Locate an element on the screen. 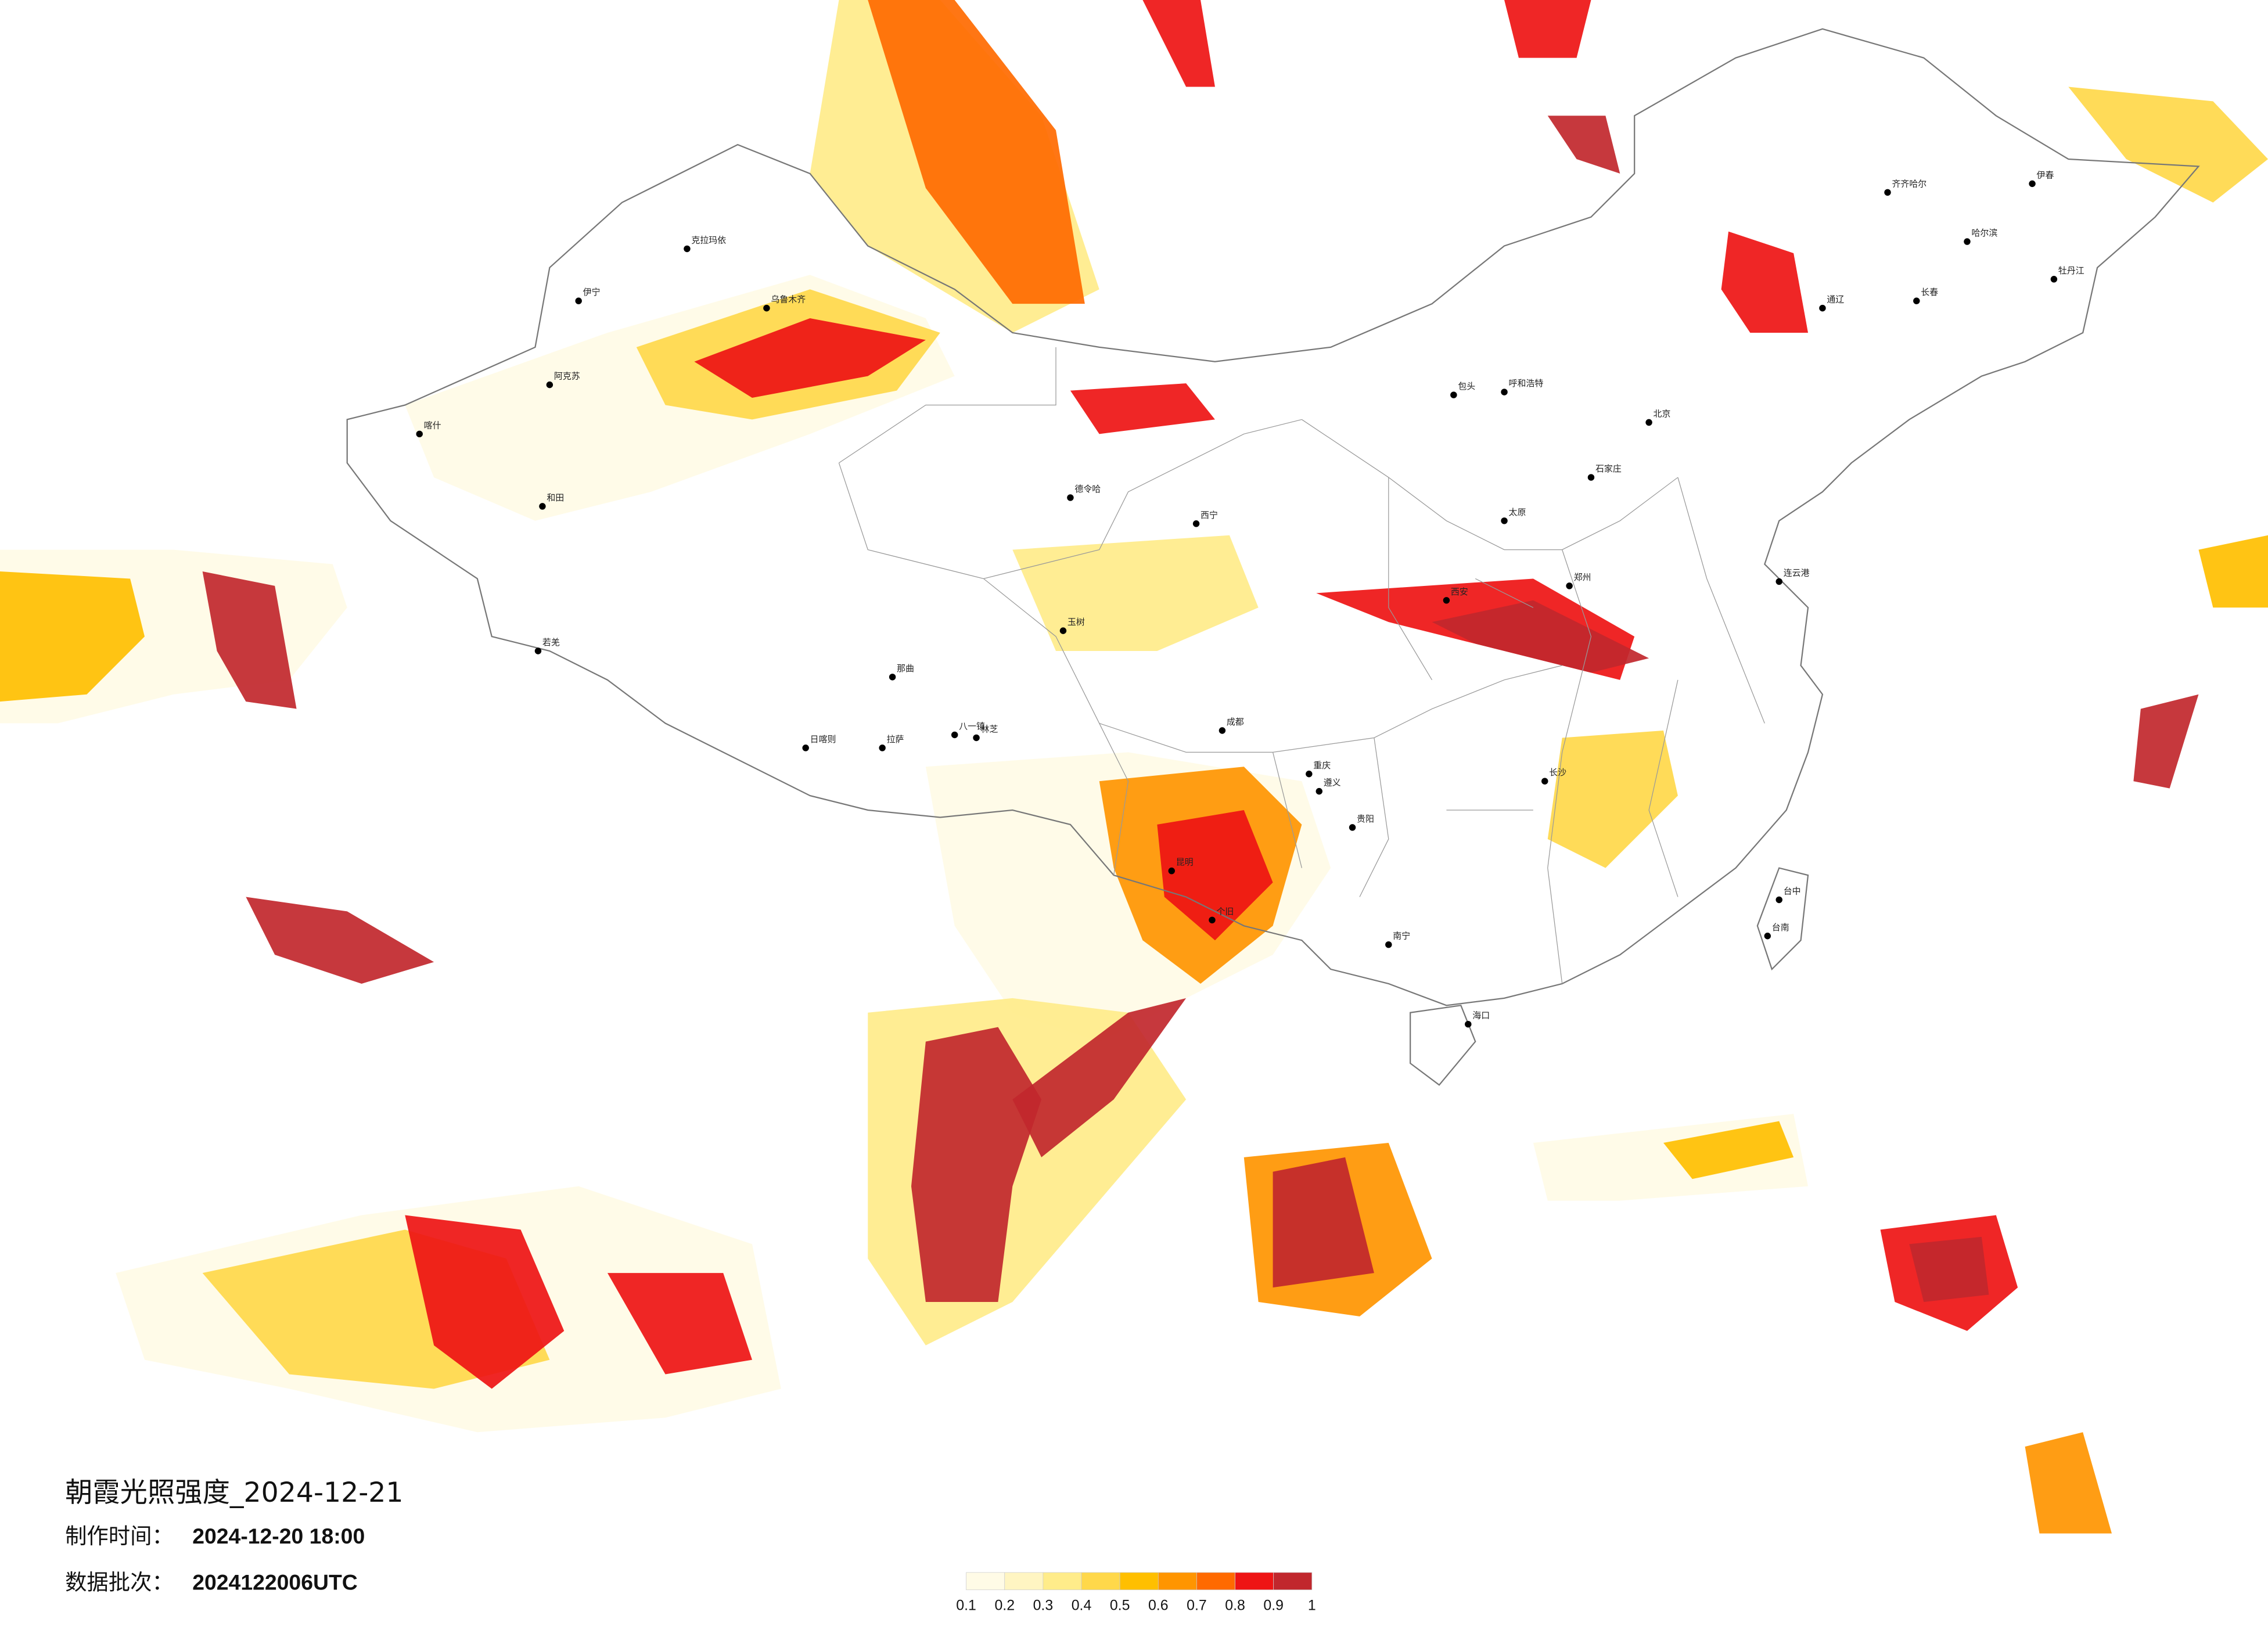 The image size is (2268, 1626). city-label: 八一镇 is located at coordinates (972, 726).